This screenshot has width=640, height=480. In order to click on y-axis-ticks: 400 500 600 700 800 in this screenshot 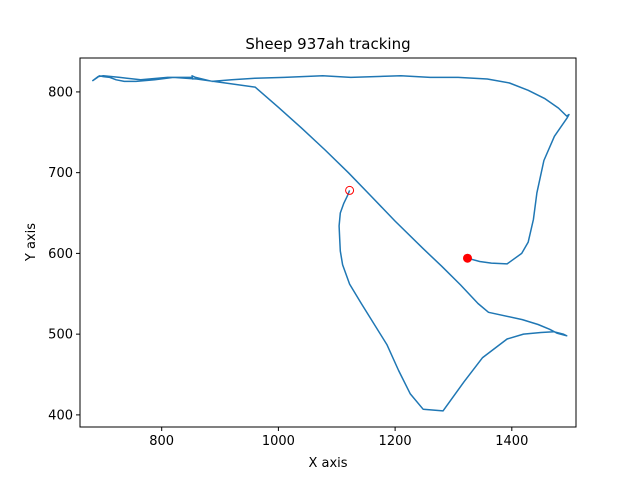, I will do `click(64, 254)`.